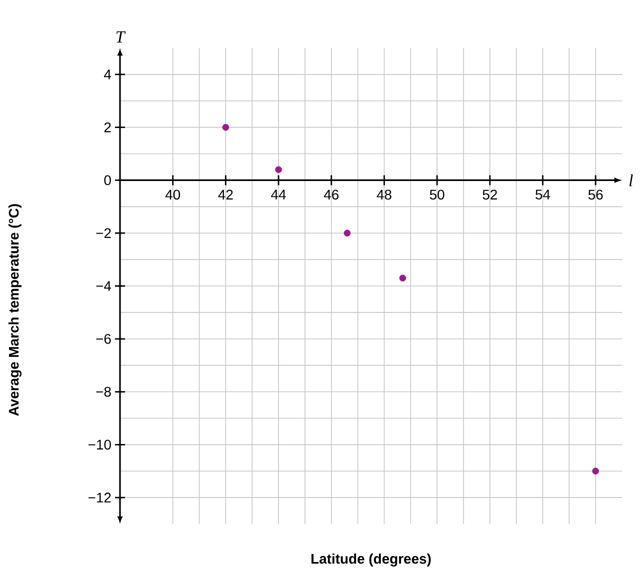 The height and width of the screenshot is (578, 642). What do you see at coordinates (437, 195) in the screenshot?
I see `x-tick-label: 50` at bounding box center [437, 195].